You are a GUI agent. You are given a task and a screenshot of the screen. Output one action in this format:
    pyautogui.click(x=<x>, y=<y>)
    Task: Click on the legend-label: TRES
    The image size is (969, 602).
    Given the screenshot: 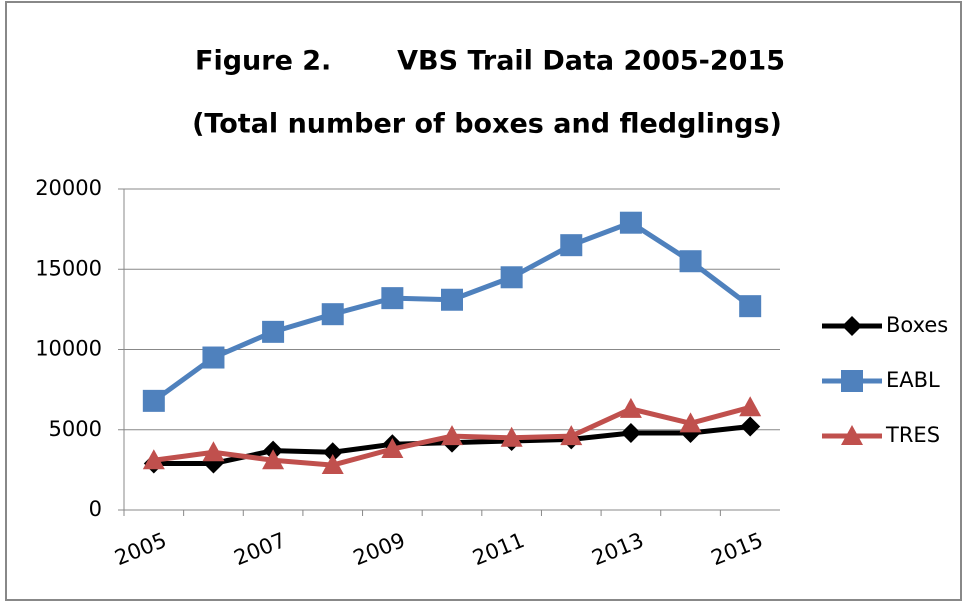 What is the action you would take?
    pyautogui.click(x=912, y=435)
    